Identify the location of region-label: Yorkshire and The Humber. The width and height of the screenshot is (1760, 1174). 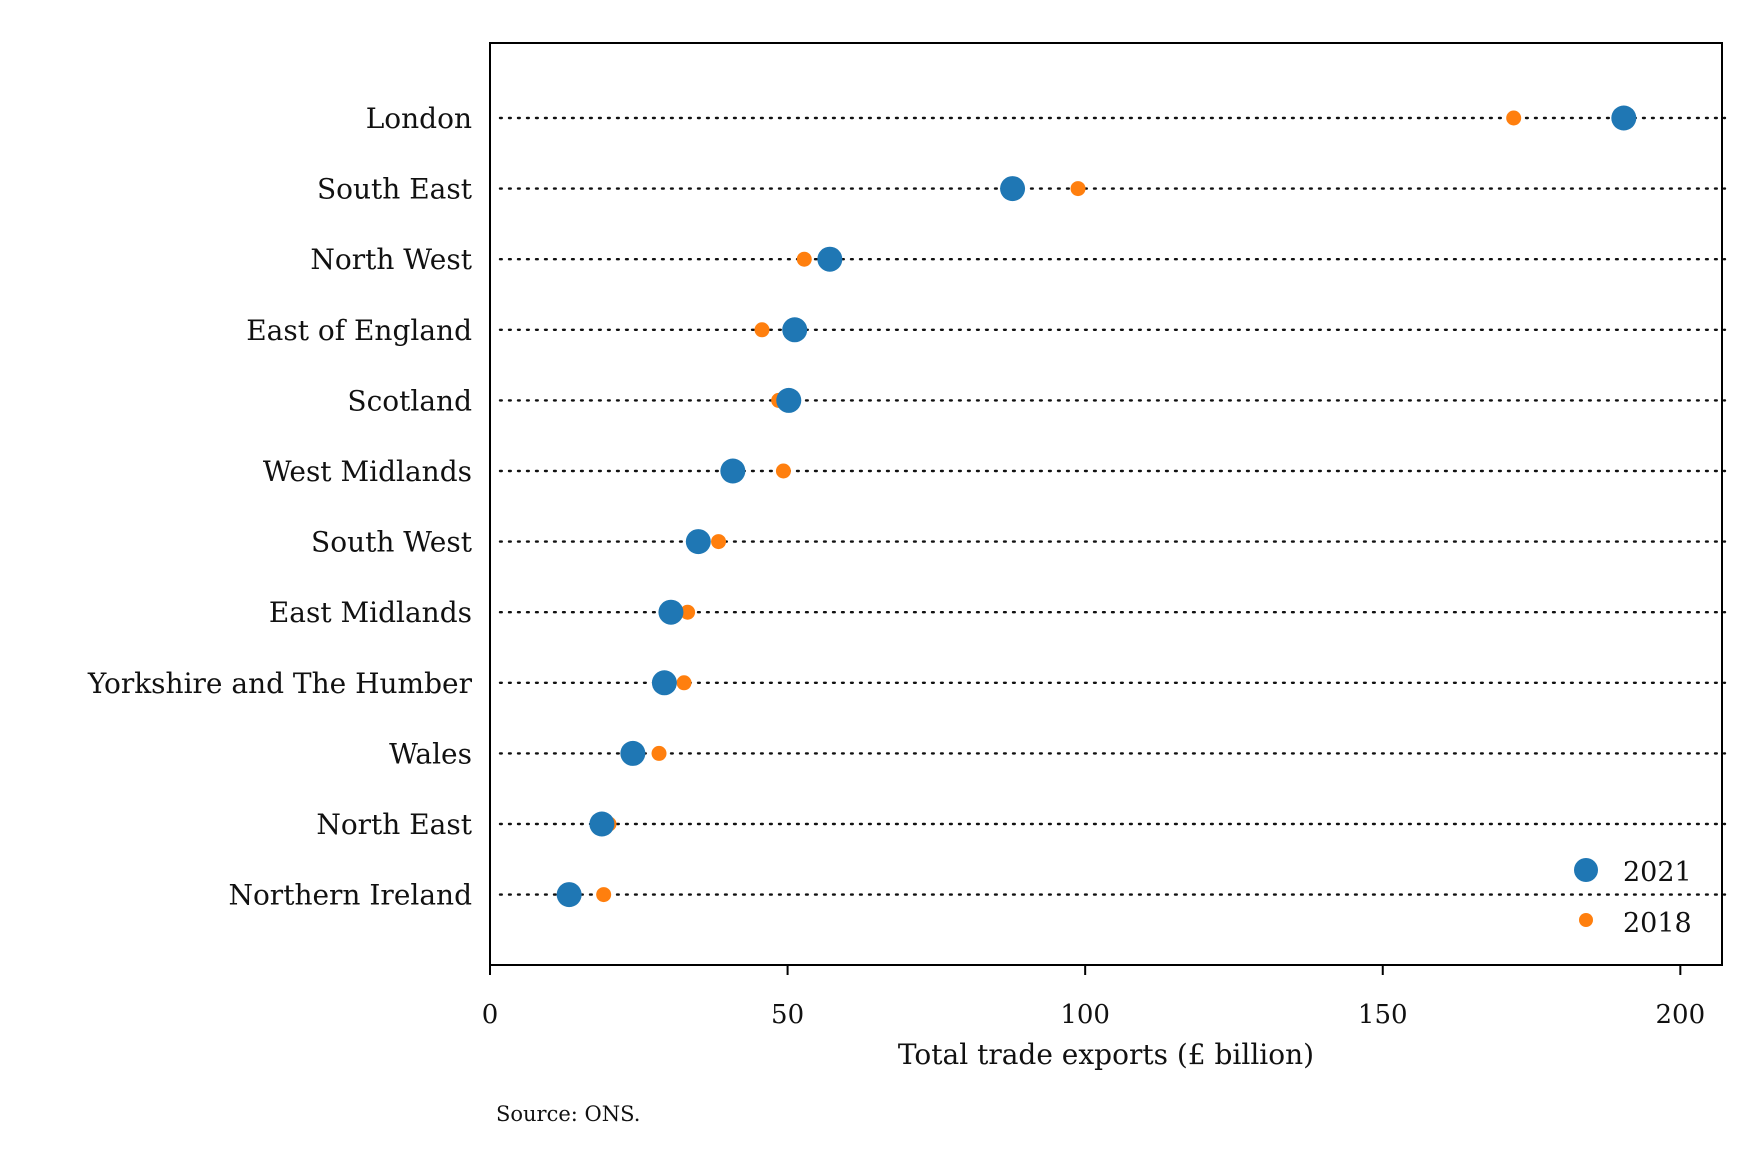
(280, 683).